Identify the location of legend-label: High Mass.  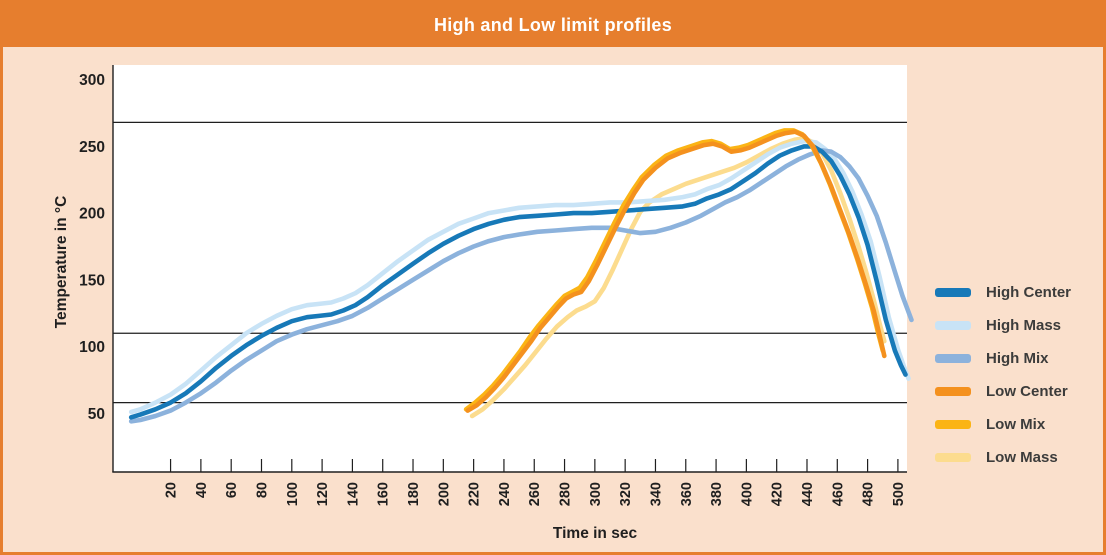
(1024, 325).